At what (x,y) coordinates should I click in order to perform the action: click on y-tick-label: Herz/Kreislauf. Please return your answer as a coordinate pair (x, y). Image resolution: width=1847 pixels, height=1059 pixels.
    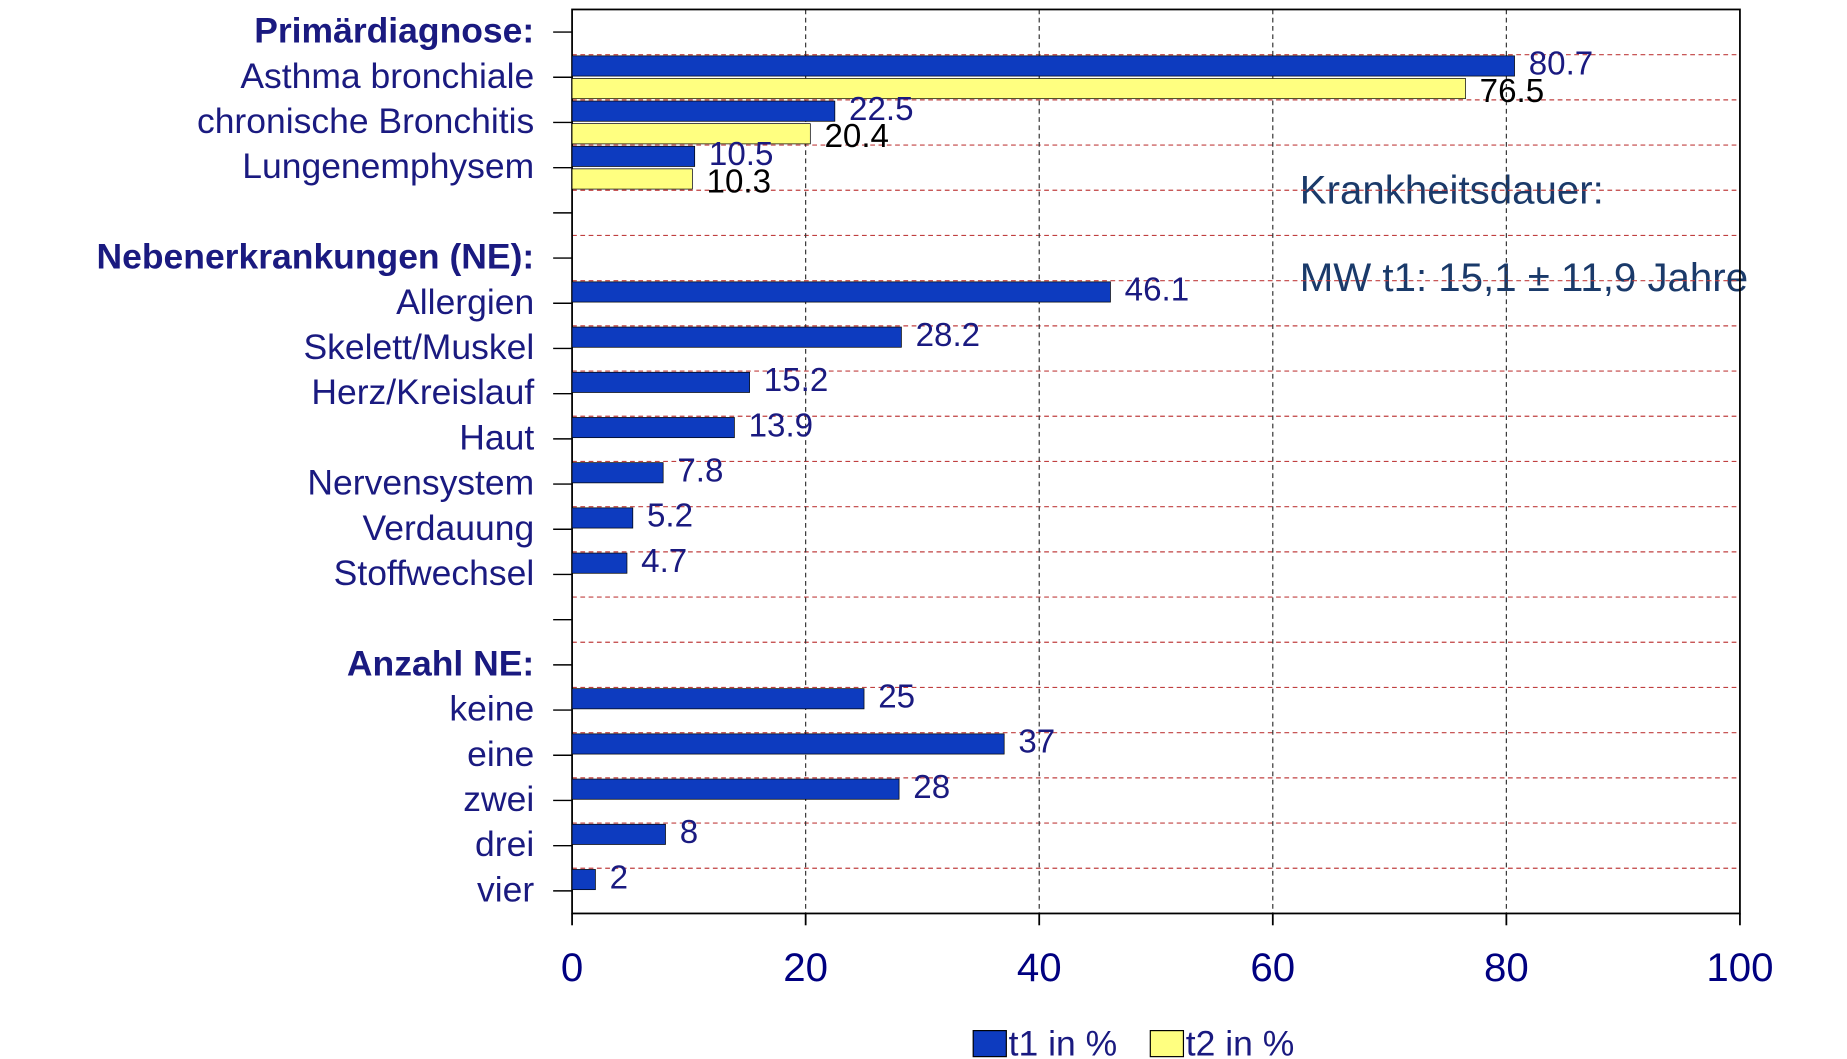
    Looking at the image, I should click on (422, 392).